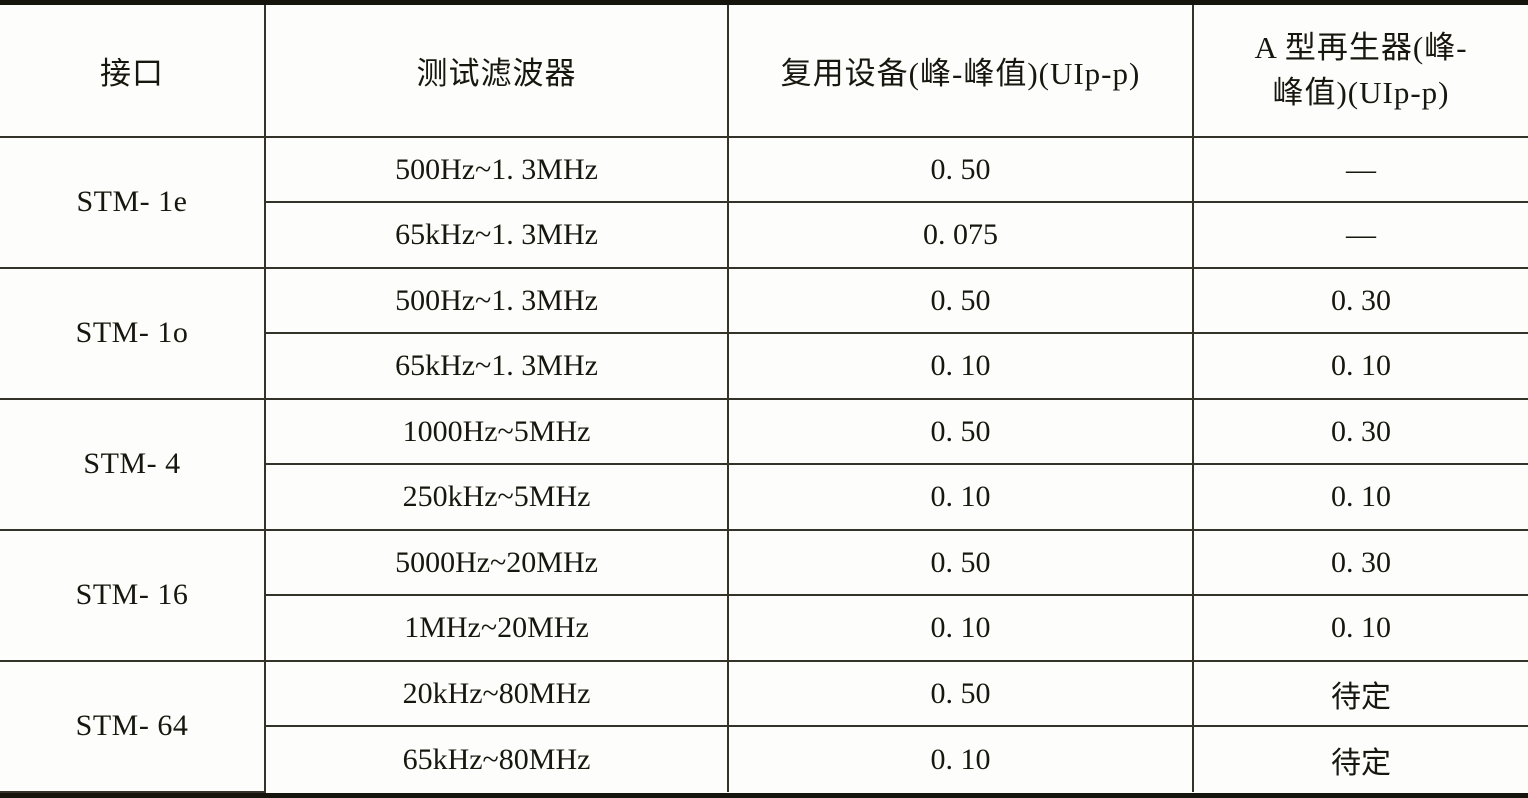  Describe the element at coordinates (496, 562) in the screenshot. I see `cell-filter: 5000Hz~20MHz` at that location.